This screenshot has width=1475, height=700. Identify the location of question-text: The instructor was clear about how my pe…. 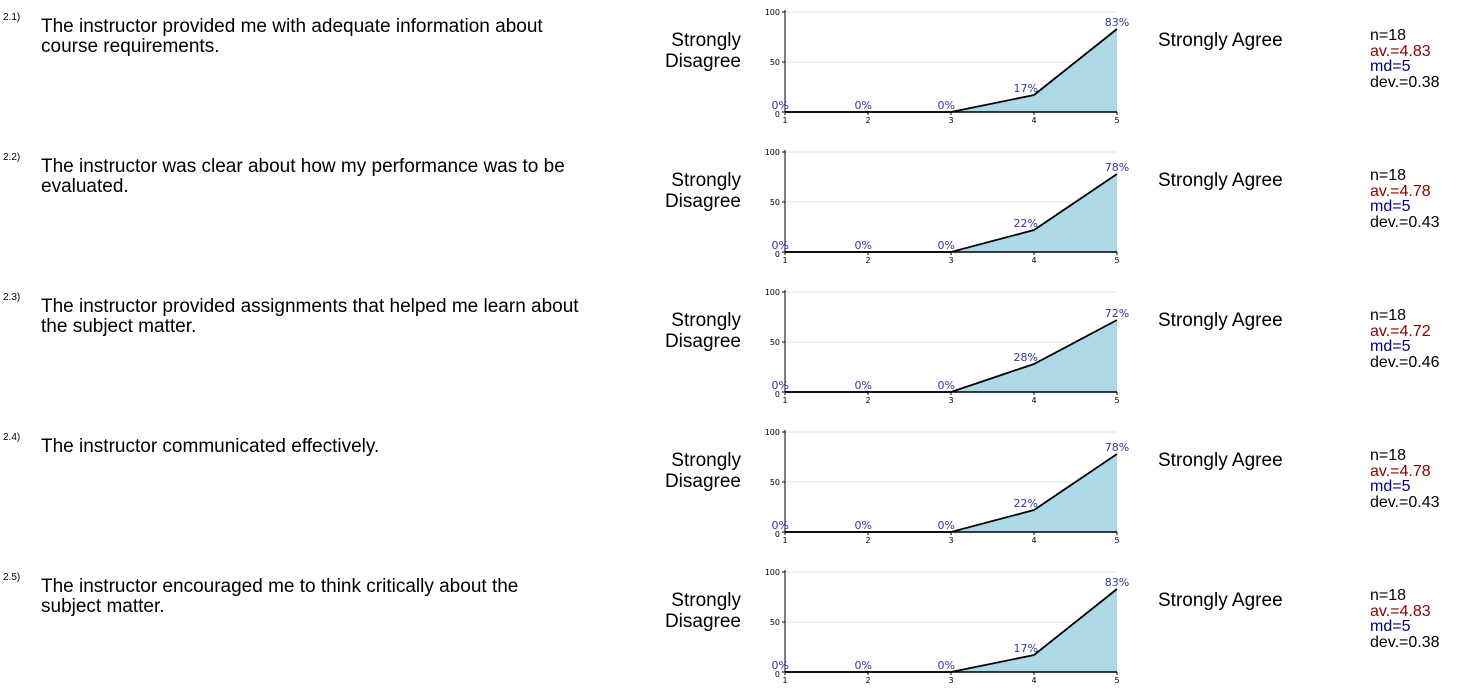
(303, 176).